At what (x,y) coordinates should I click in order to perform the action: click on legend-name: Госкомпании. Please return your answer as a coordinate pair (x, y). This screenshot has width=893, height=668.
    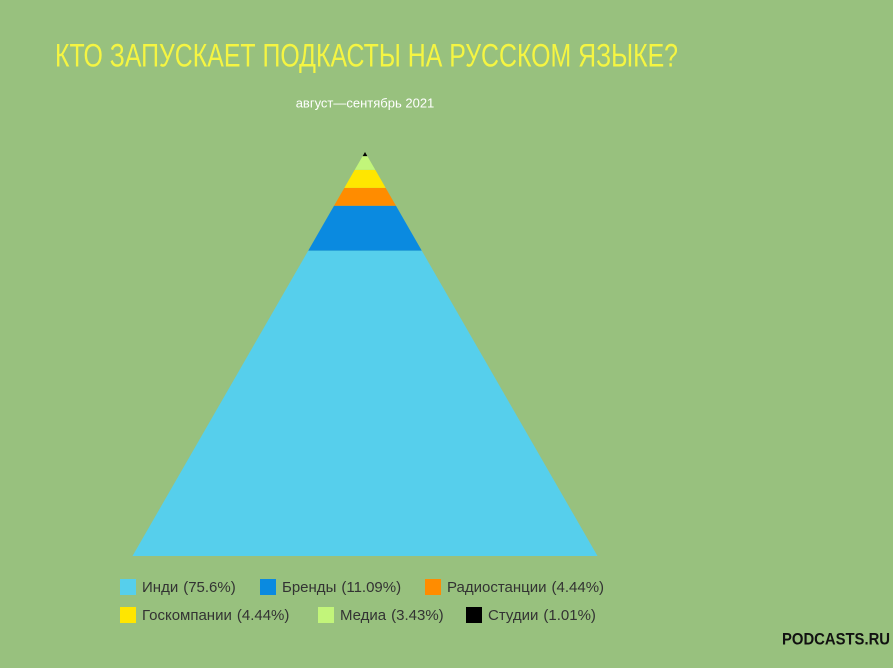
    Looking at the image, I should click on (187, 615).